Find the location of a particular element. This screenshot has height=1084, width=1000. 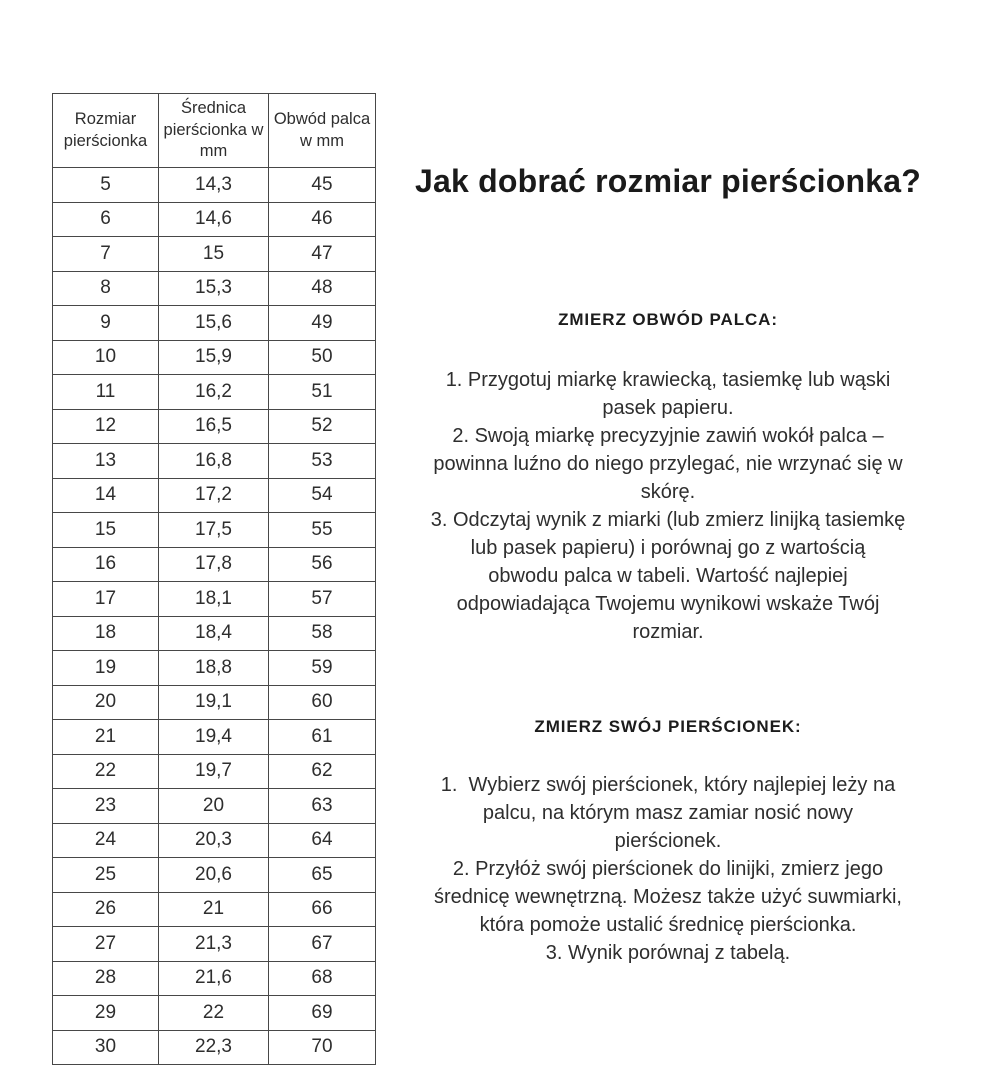

table-cell: 7 is located at coordinates (105, 254).